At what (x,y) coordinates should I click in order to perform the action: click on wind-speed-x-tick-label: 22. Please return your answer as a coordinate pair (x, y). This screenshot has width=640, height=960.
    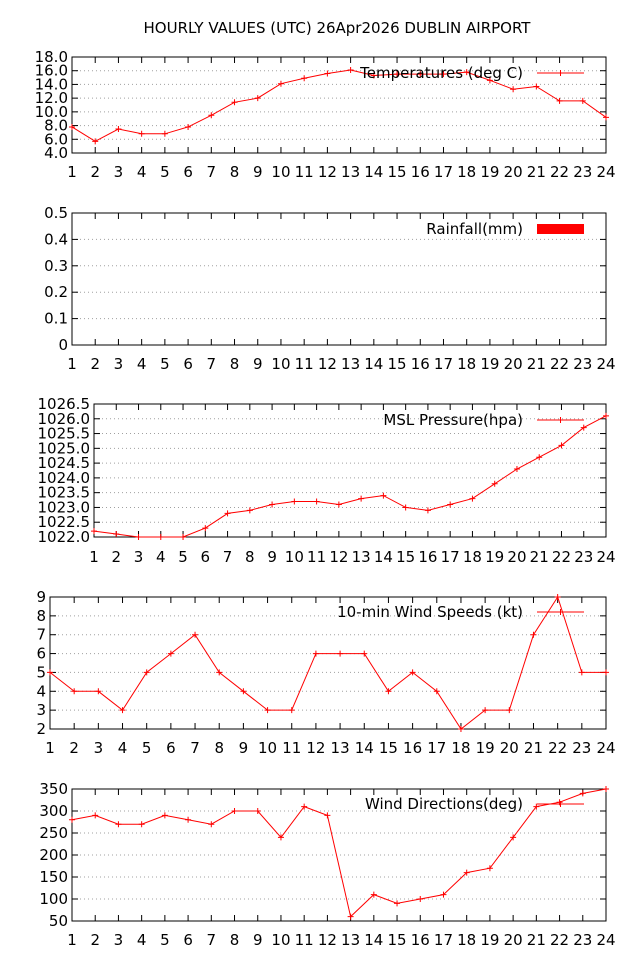
    Looking at the image, I should click on (557, 748).